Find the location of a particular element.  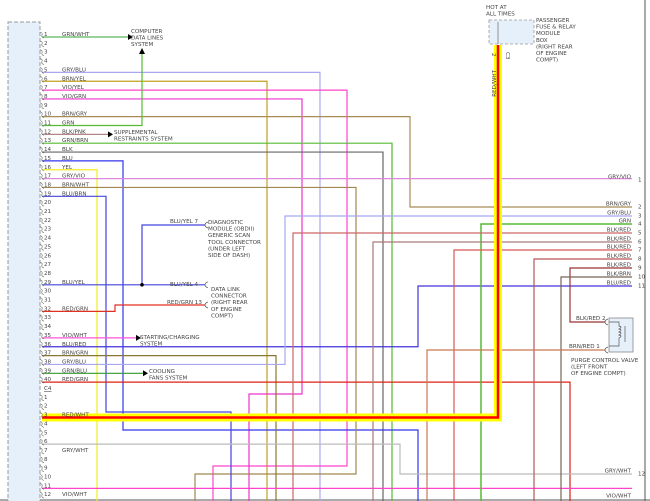

left-wire-label: BLK is located at coordinates (67, 150).